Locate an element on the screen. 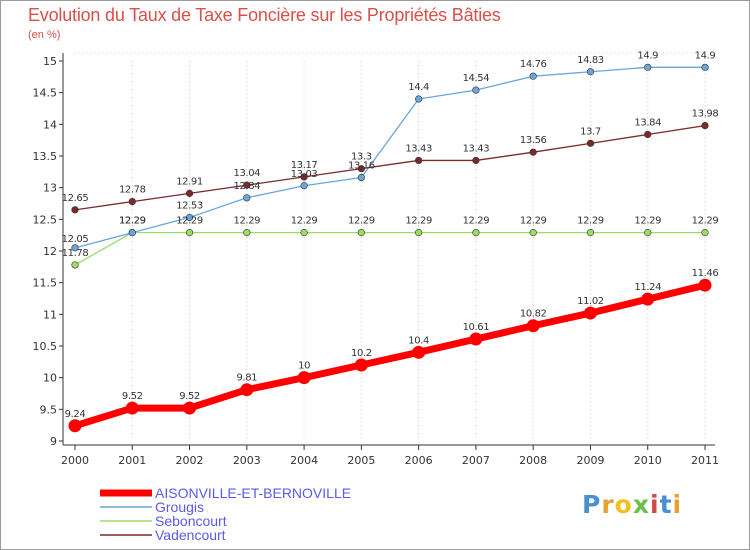 The width and height of the screenshot is (750, 550). data-label: 10.61 is located at coordinates (476, 327).